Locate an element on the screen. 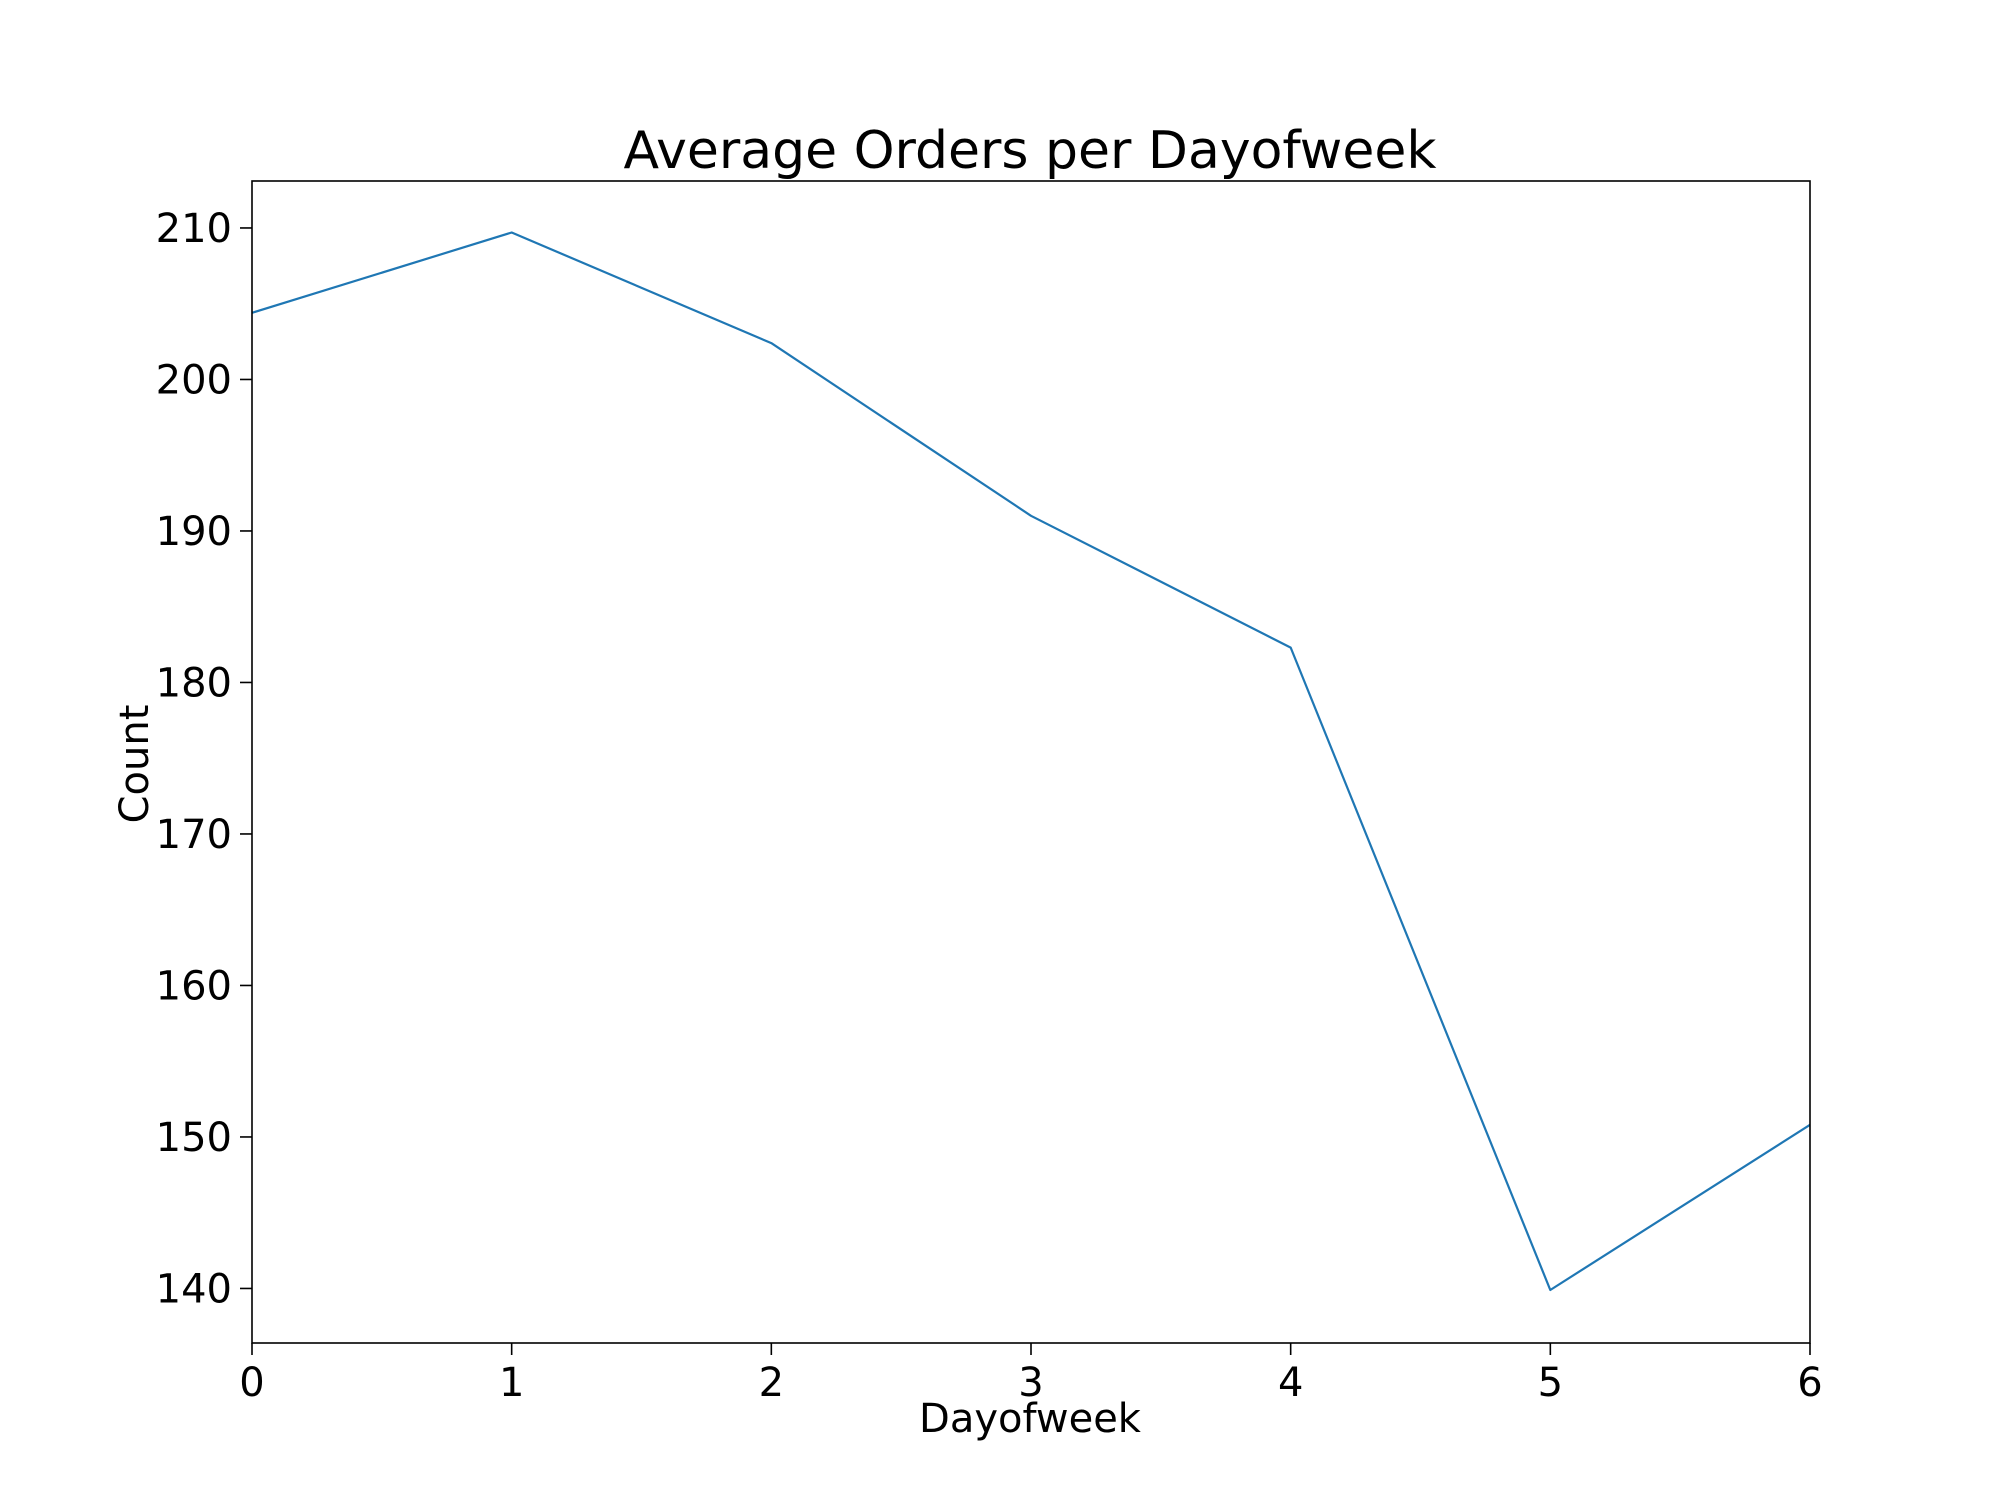 The image size is (2000, 1505). x-tick-label: 1 is located at coordinates (511, 1383).